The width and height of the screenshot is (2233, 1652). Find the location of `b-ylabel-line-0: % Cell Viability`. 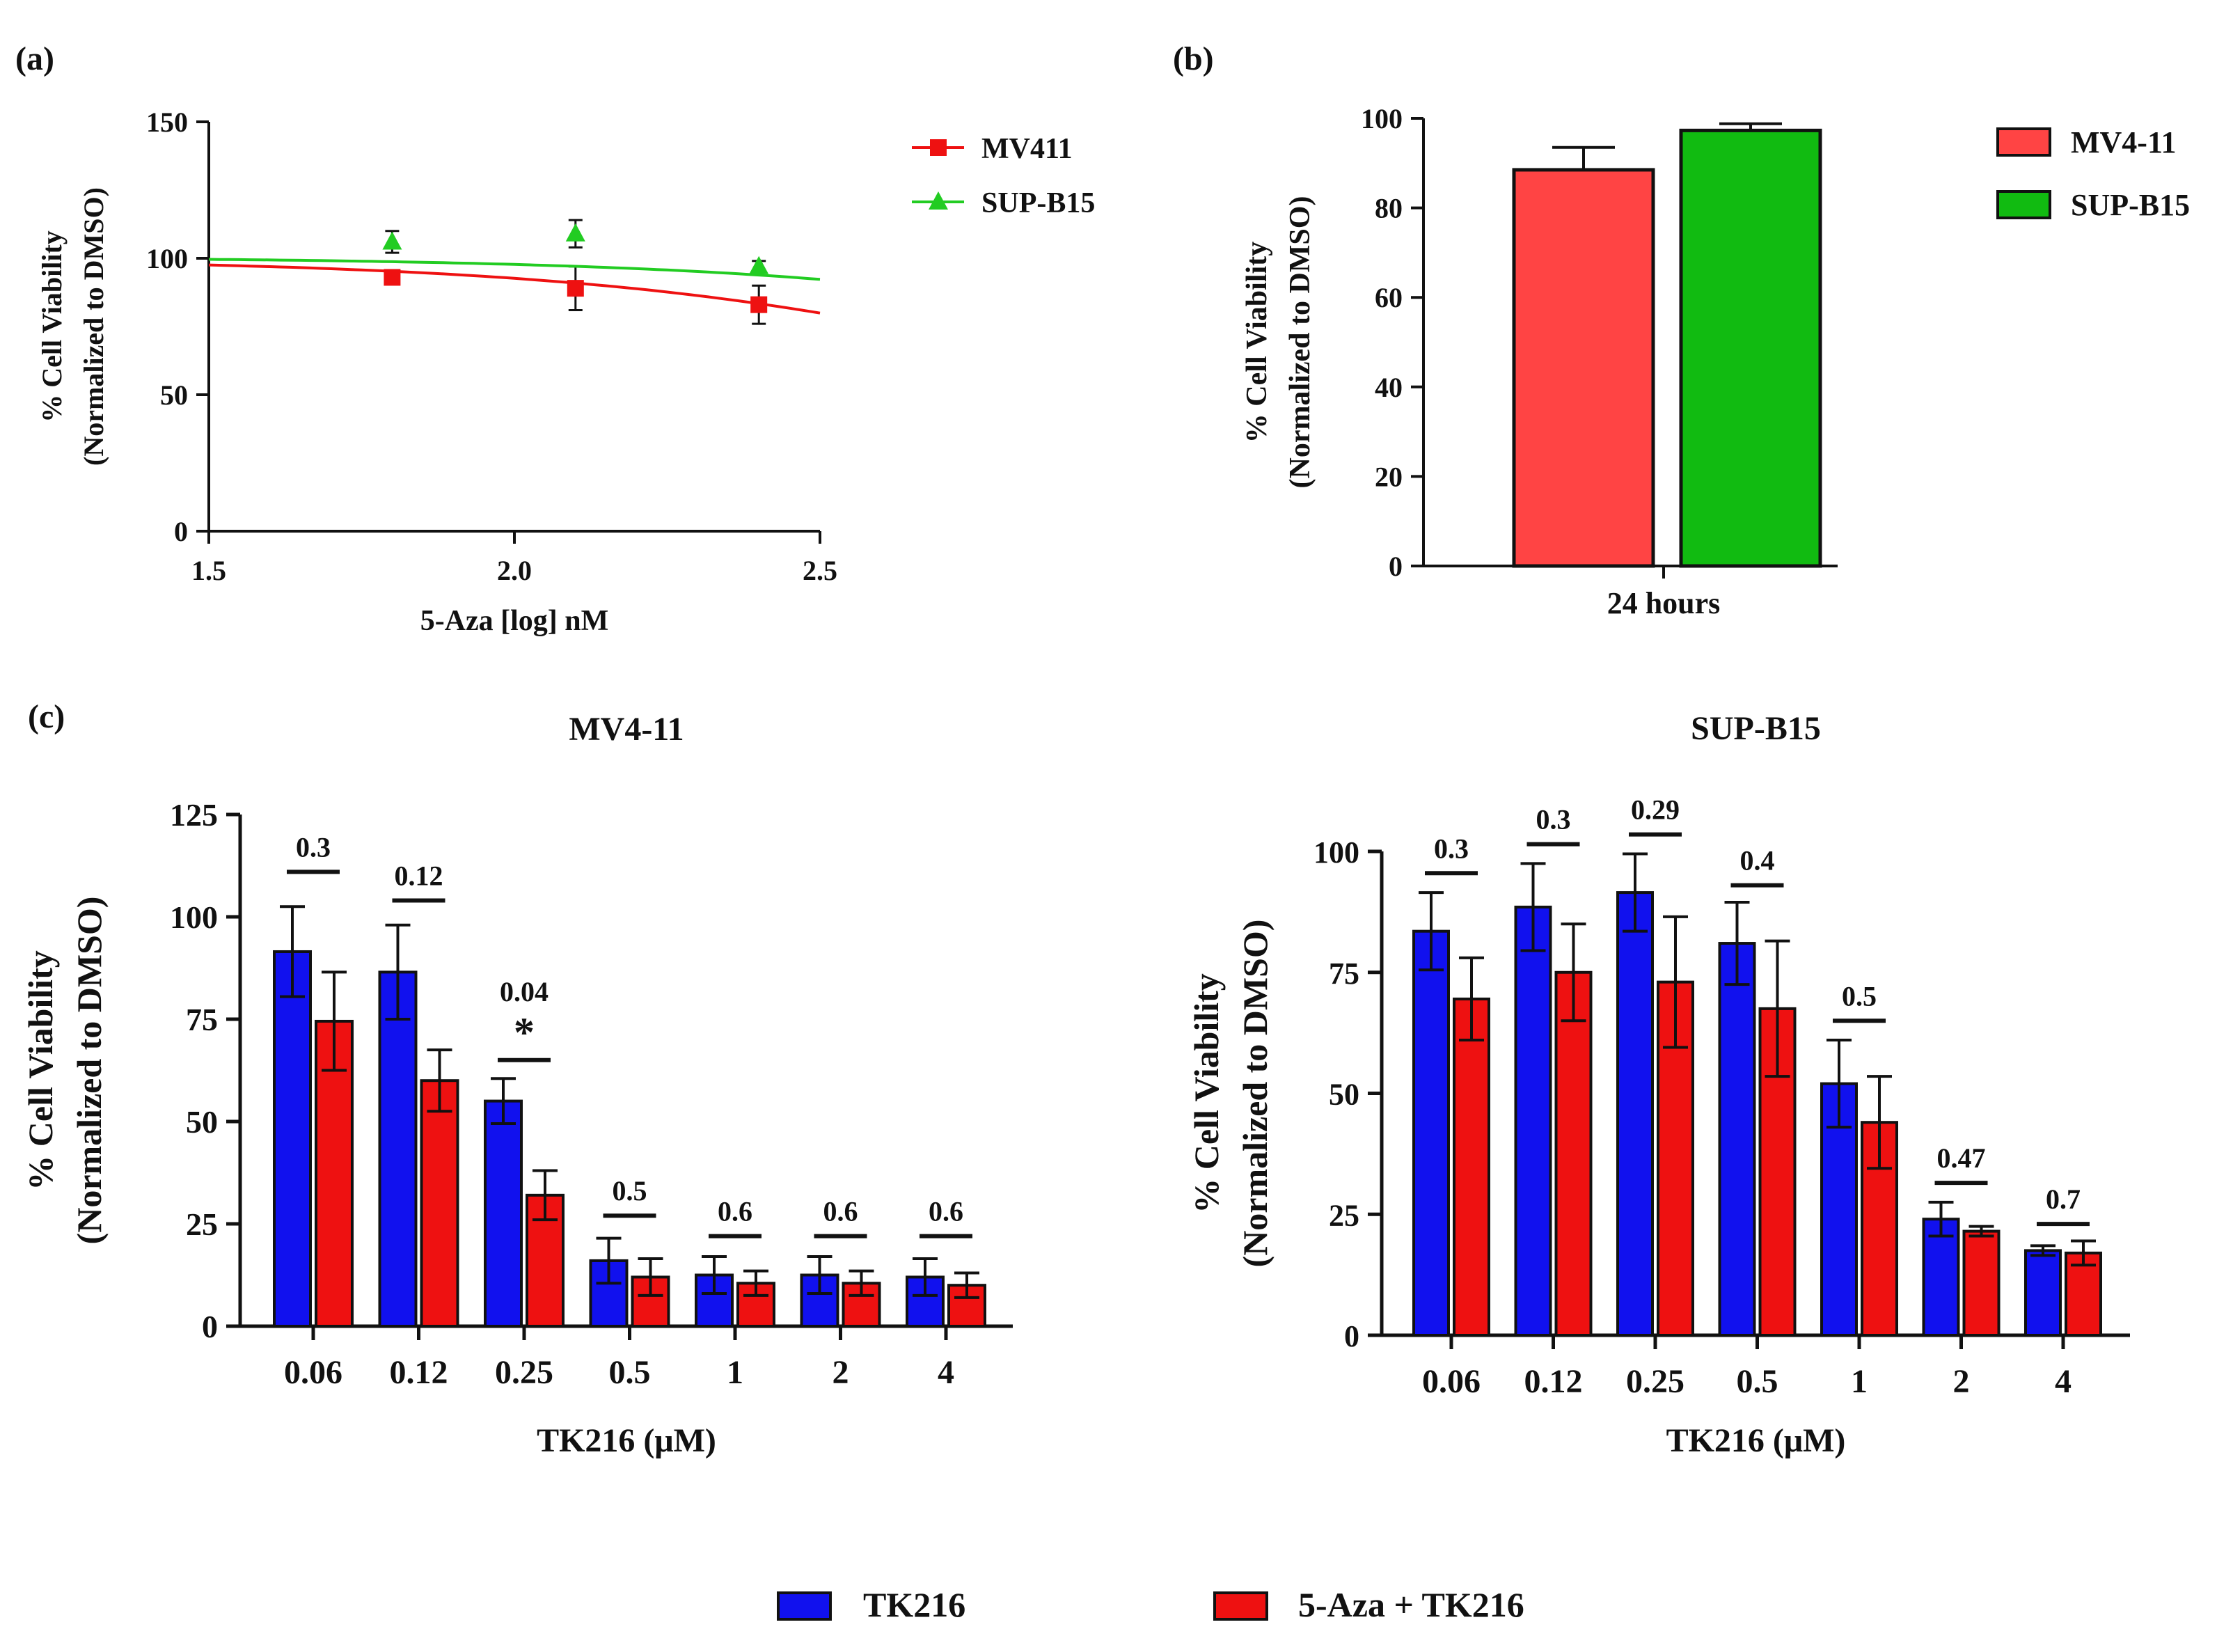

b-ylabel-line-0: % Cell Viability is located at coordinates (1257, 342).